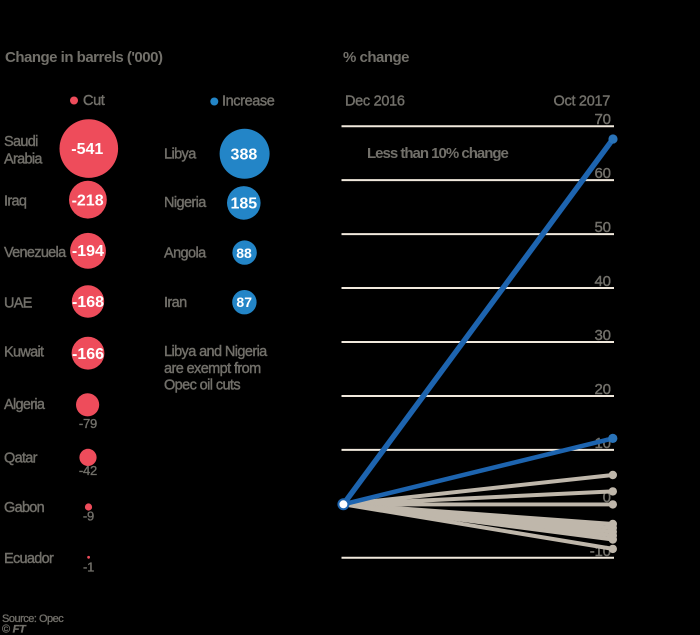 The width and height of the screenshot is (700, 635). What do you see at coordinates (603, 227) in the screenshot?
I see `svg-text: 50` at bounding box center [603, 227].